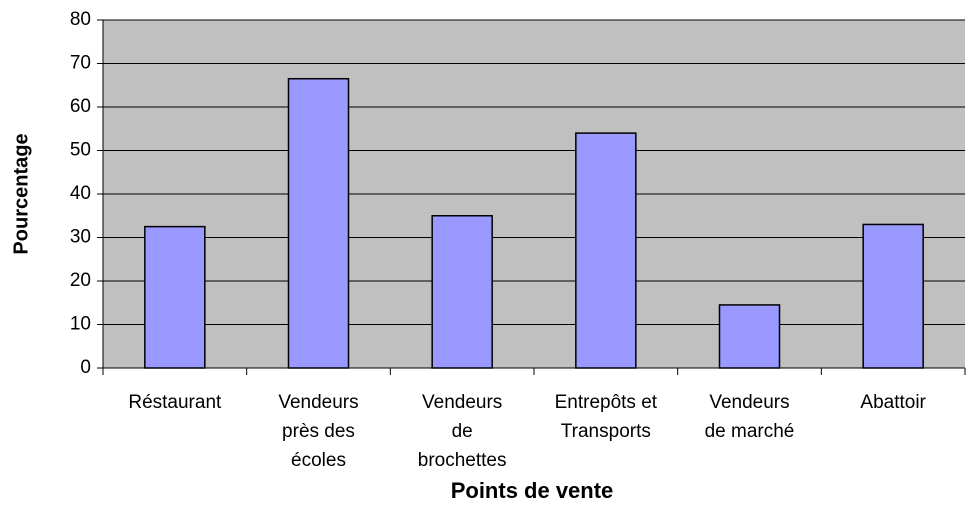 The image size is (970, 532). I want to click on y-tick-label: 70, so click(80, 63).